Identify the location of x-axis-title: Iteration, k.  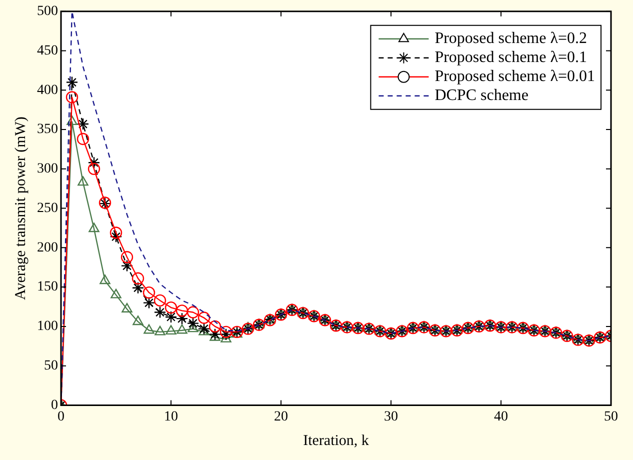
(336, 440).